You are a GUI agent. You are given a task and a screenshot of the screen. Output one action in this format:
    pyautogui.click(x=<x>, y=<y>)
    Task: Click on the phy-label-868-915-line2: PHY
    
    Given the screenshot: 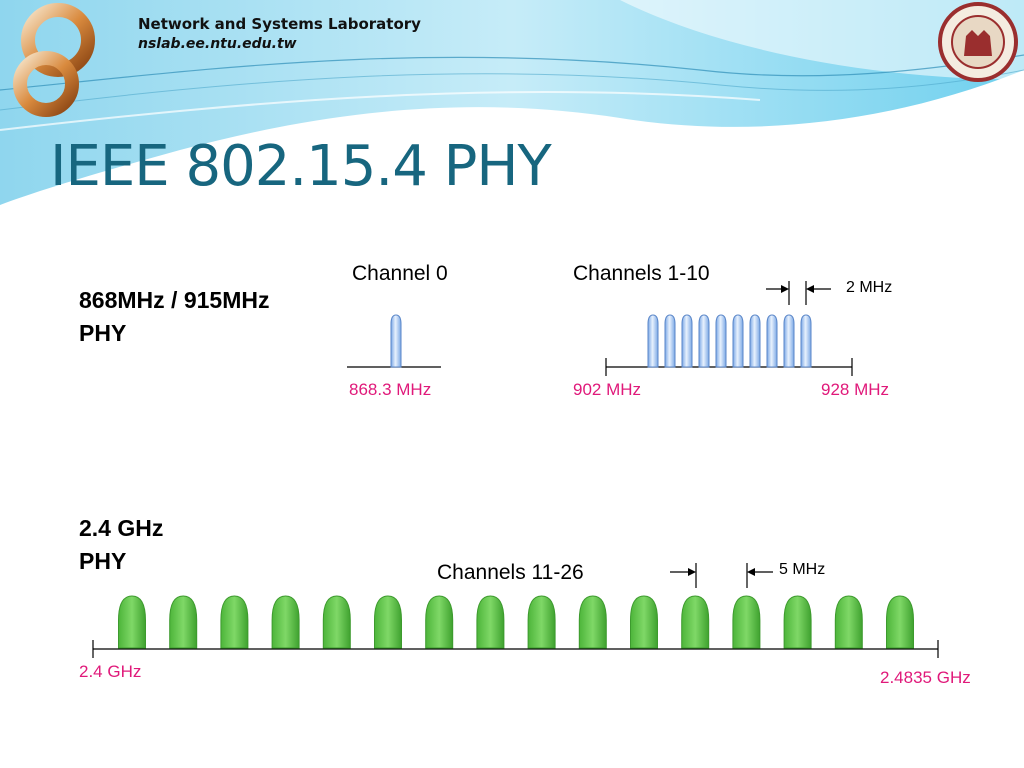 What is the action you would take?
    pyautogui.click(x=103, y=333)
    